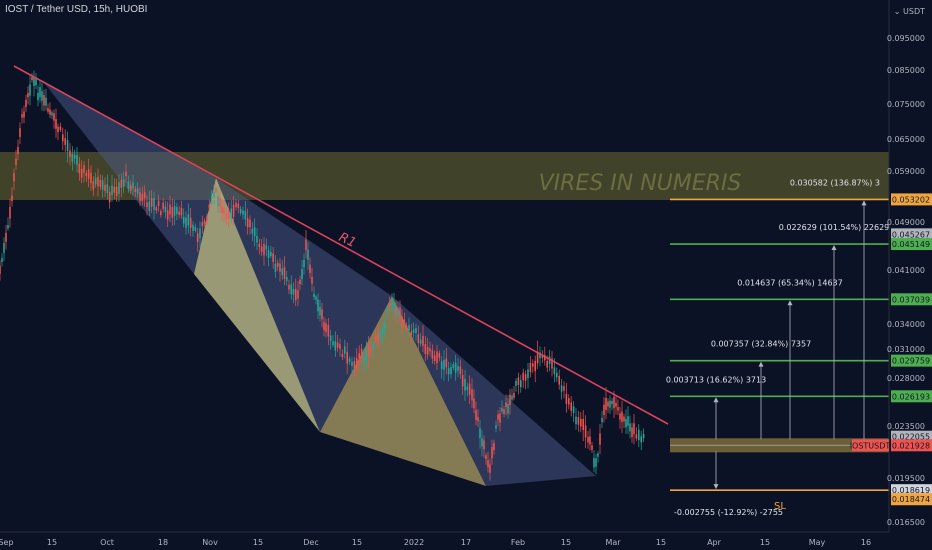 The image size is (932, 550). I want to click on svg-text: 0.018619, so click(911, 490).